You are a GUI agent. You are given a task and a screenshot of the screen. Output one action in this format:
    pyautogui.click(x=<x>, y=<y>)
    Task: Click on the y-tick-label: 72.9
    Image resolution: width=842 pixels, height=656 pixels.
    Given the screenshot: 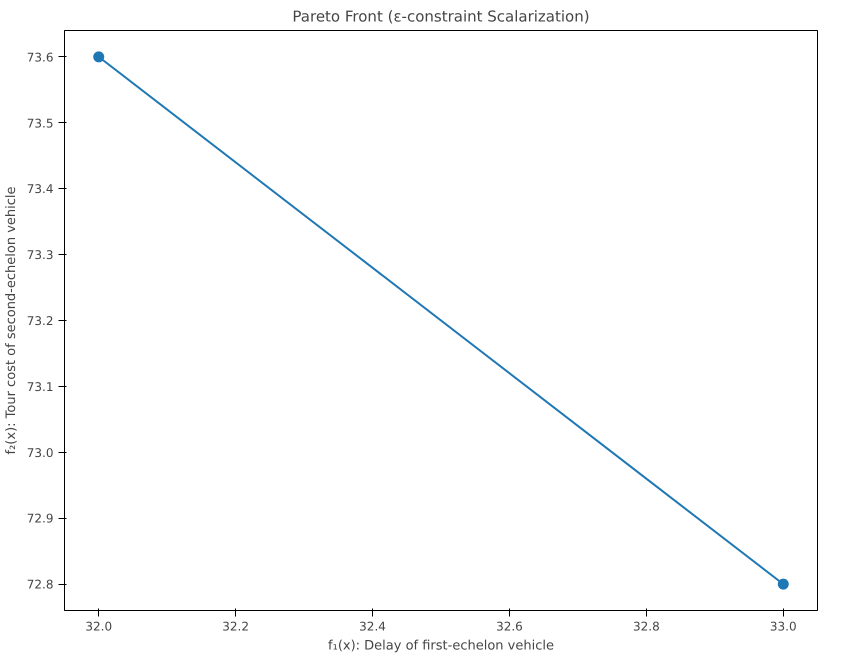 What is the action you would take?
    pyautogui.click(x=40, y=519)
    